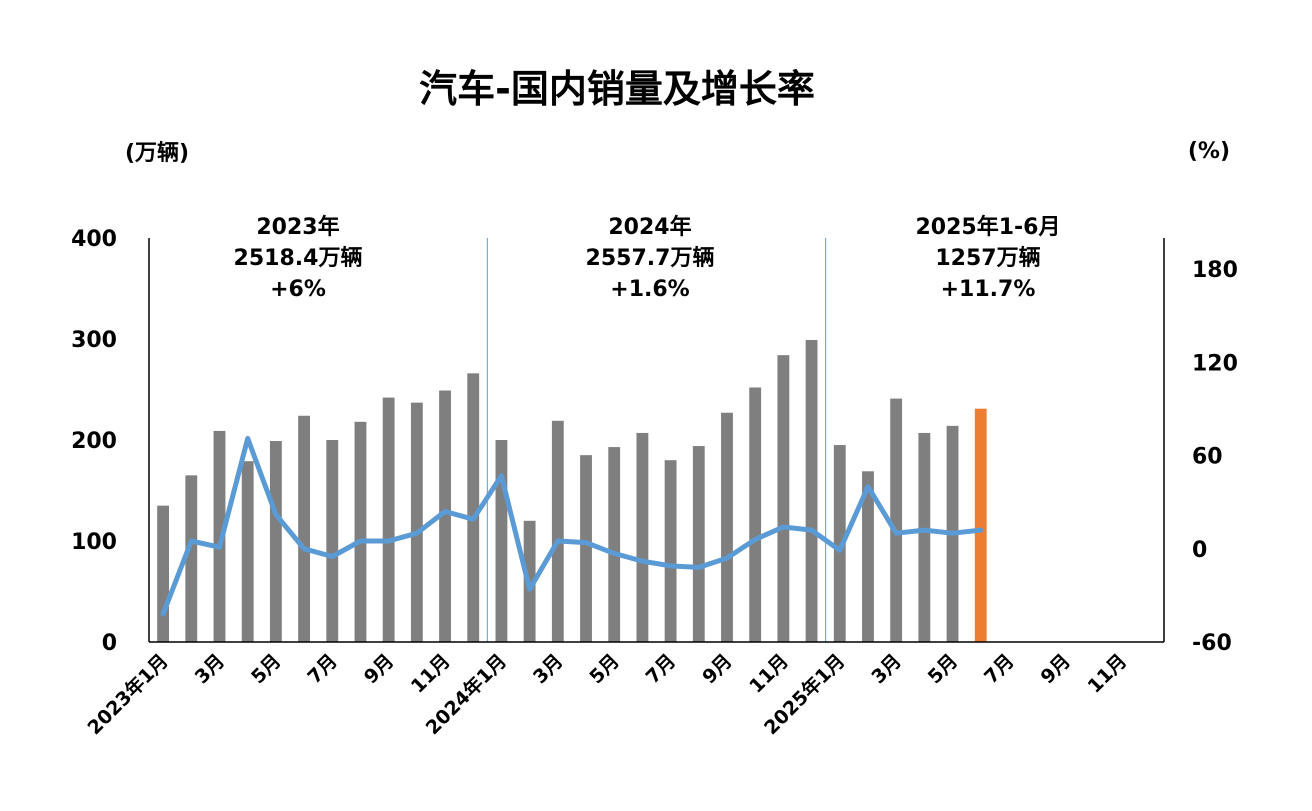  Describe the element at coordinates (109, 643) in the screenshot. I see `left-tick-label: 0` at that location.